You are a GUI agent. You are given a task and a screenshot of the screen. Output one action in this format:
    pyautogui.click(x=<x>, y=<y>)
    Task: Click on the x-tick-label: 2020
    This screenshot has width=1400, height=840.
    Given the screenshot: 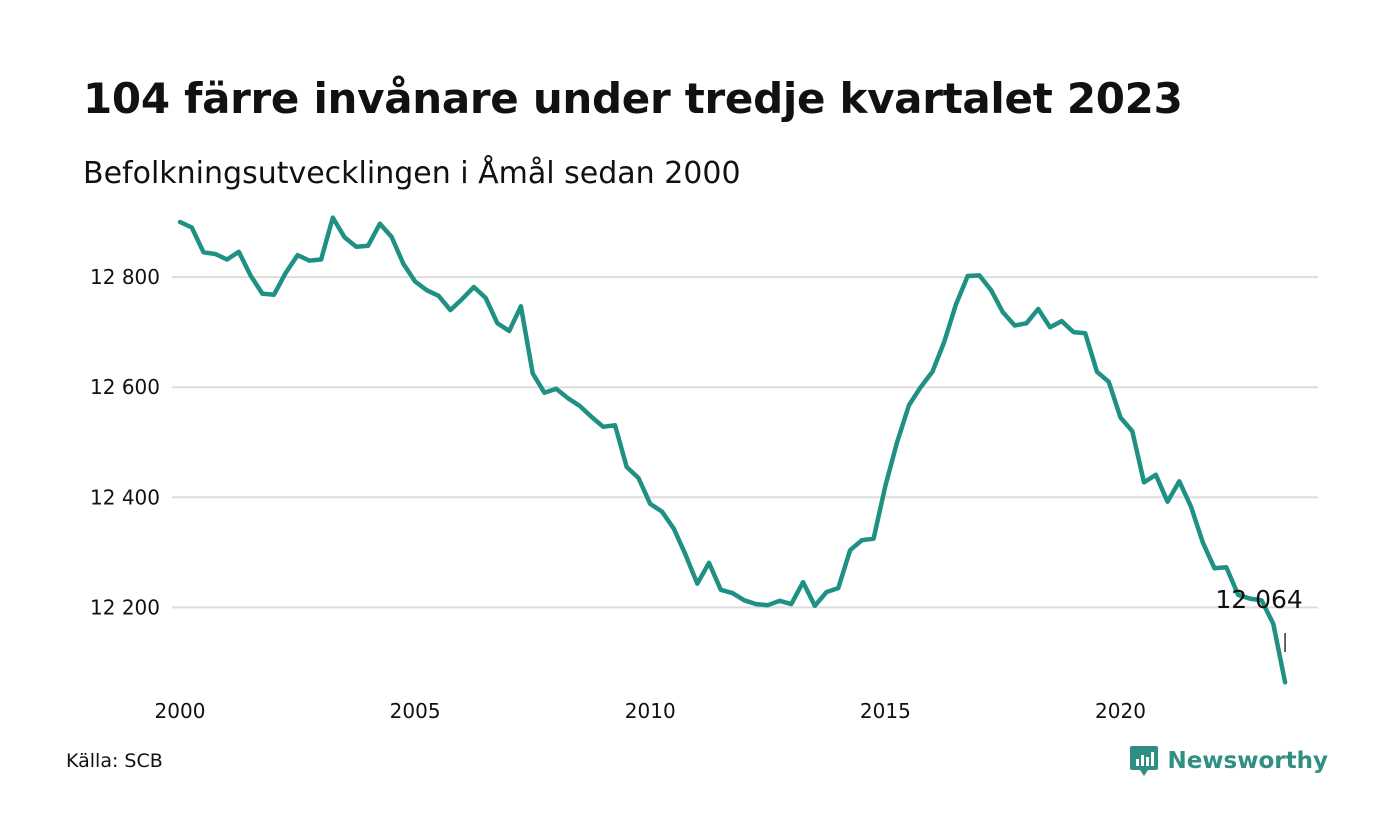 What is the action you would take?
    pyautogui.click(x=1120, y=711)
    